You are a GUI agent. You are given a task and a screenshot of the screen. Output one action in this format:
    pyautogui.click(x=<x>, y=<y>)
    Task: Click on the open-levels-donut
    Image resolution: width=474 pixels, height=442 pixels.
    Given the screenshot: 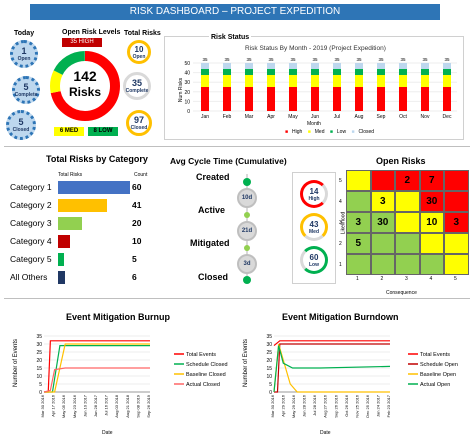 What is the action you would take?
    pyautogui.click(x=85, y=86)
    